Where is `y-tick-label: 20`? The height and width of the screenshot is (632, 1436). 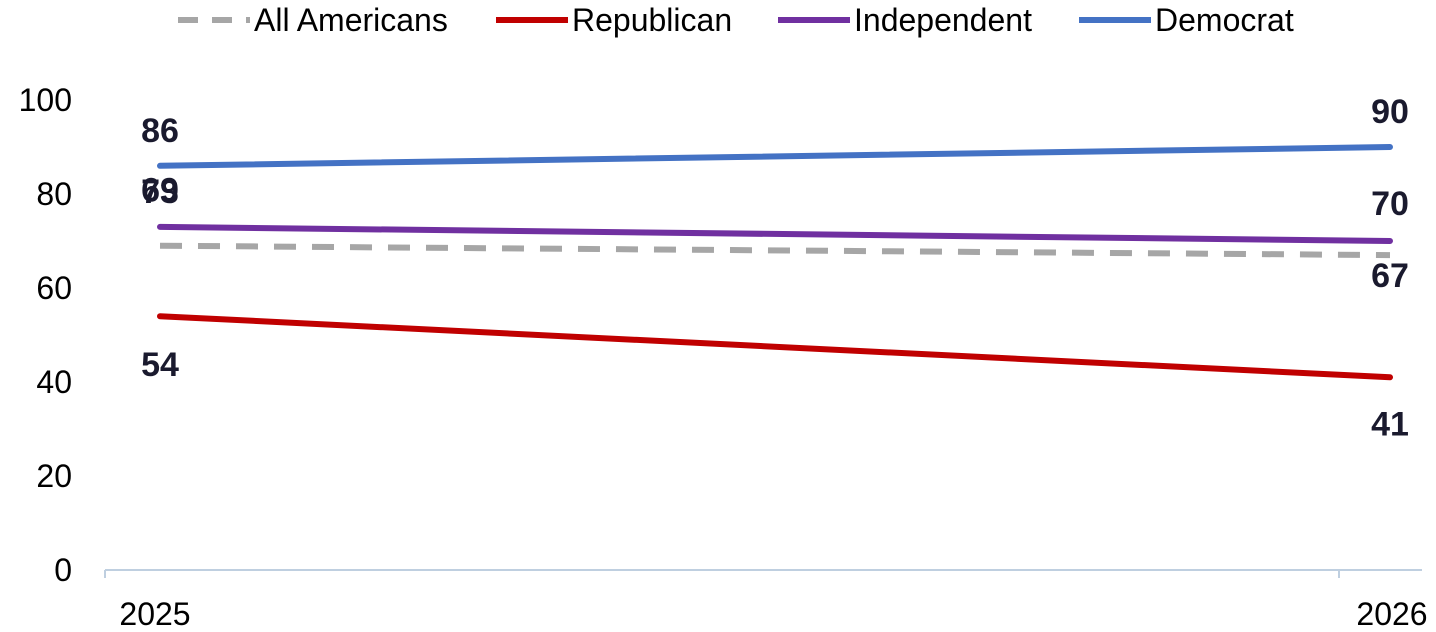 y-tick-label: 20 is located at coordinates (54, 476).